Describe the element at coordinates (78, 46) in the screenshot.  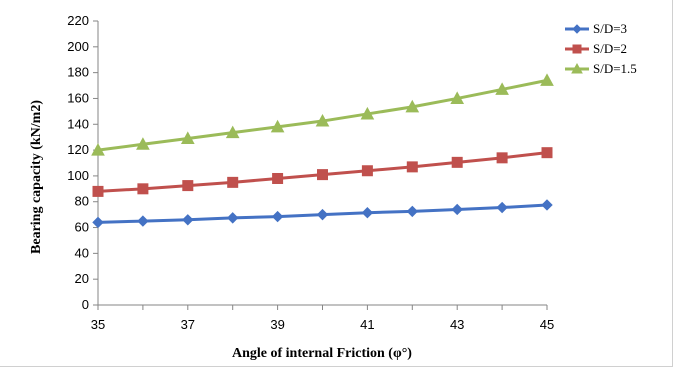
I see `y-tick-label: 200` at that location.